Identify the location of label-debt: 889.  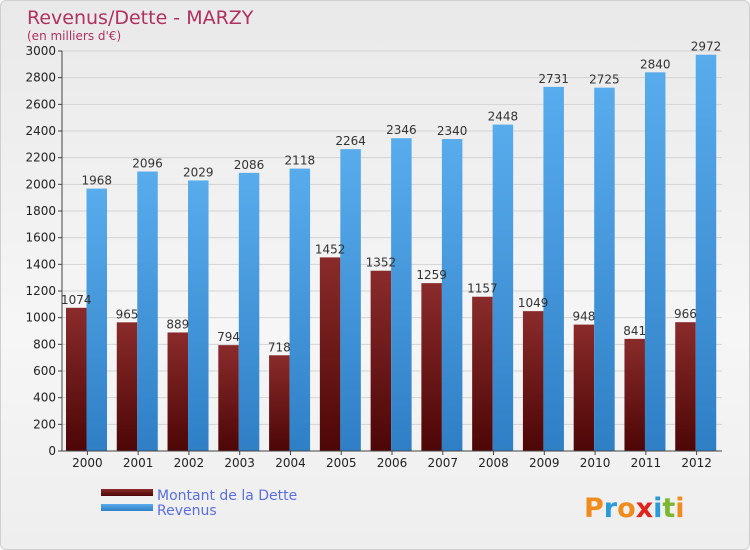
(177, 324).